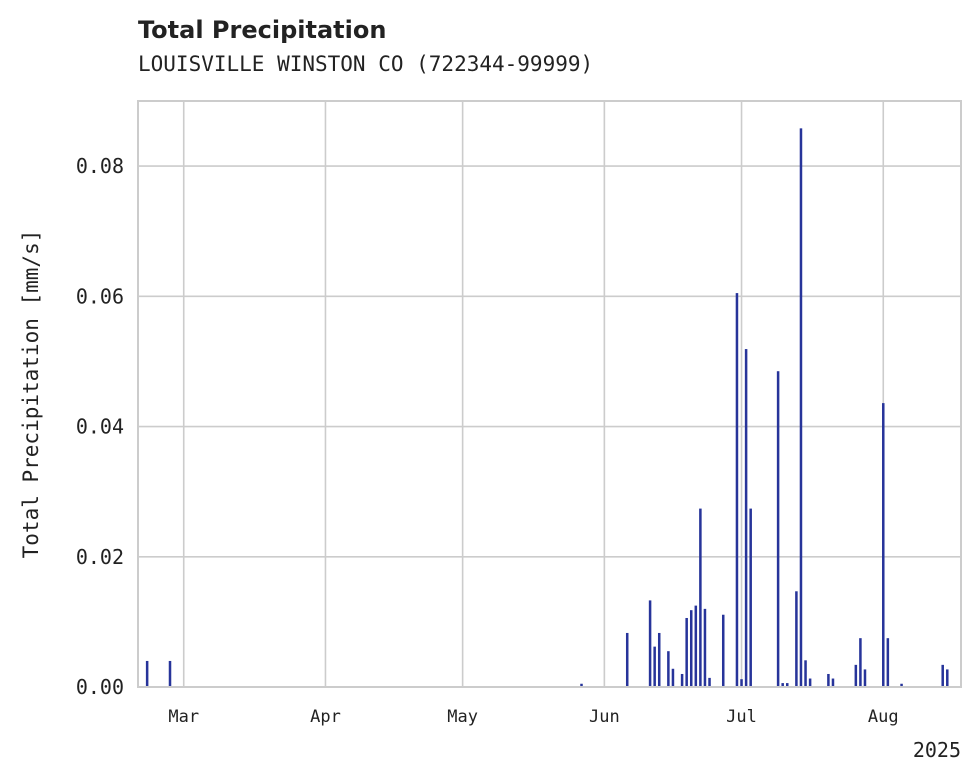 The image size is (980, 783). What do you see at coordinates (366, 64) in the screenshot?
I see `chart-subtitle: LOUISVILLE WINSTON CO (722344-99999)` at bounding box center [366, 64].